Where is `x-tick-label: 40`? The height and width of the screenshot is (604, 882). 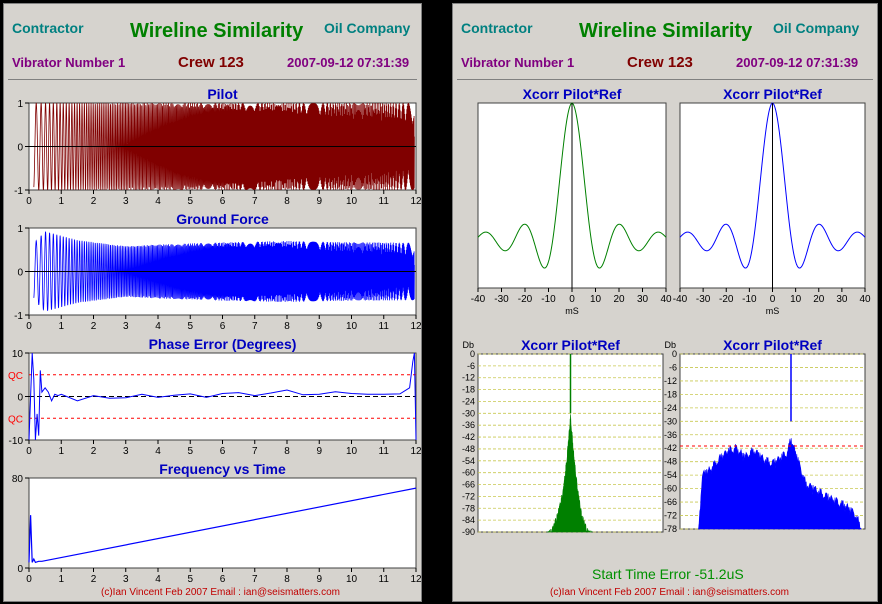 x-tick-label: 40 is located at coordinates (666, 299).